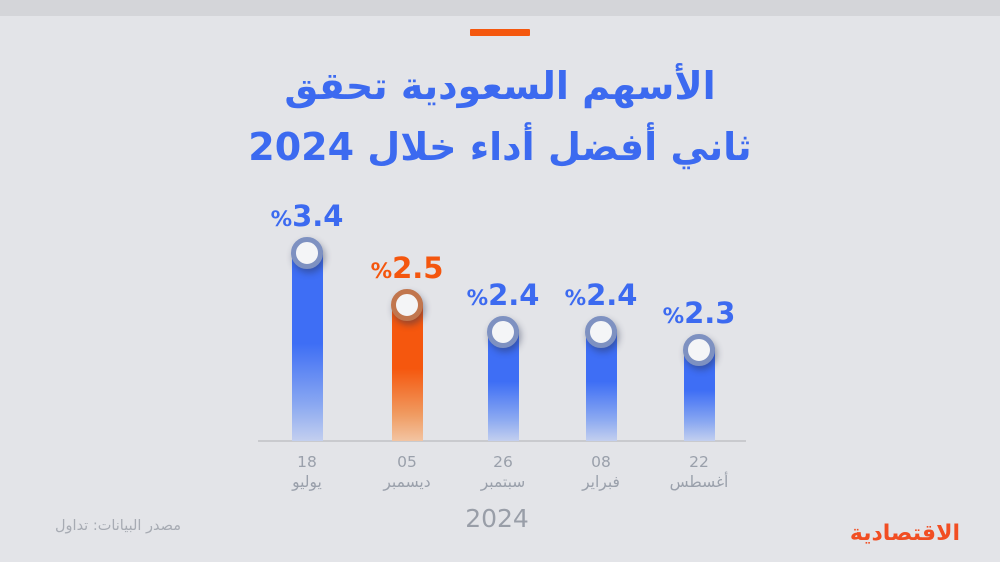 The height and width of the screenshot is (562, 1000). What do you see at coordinates (699, 482) in the screenshot?
I see `tick-month: أغسطس` at bounding box center [699, 482].